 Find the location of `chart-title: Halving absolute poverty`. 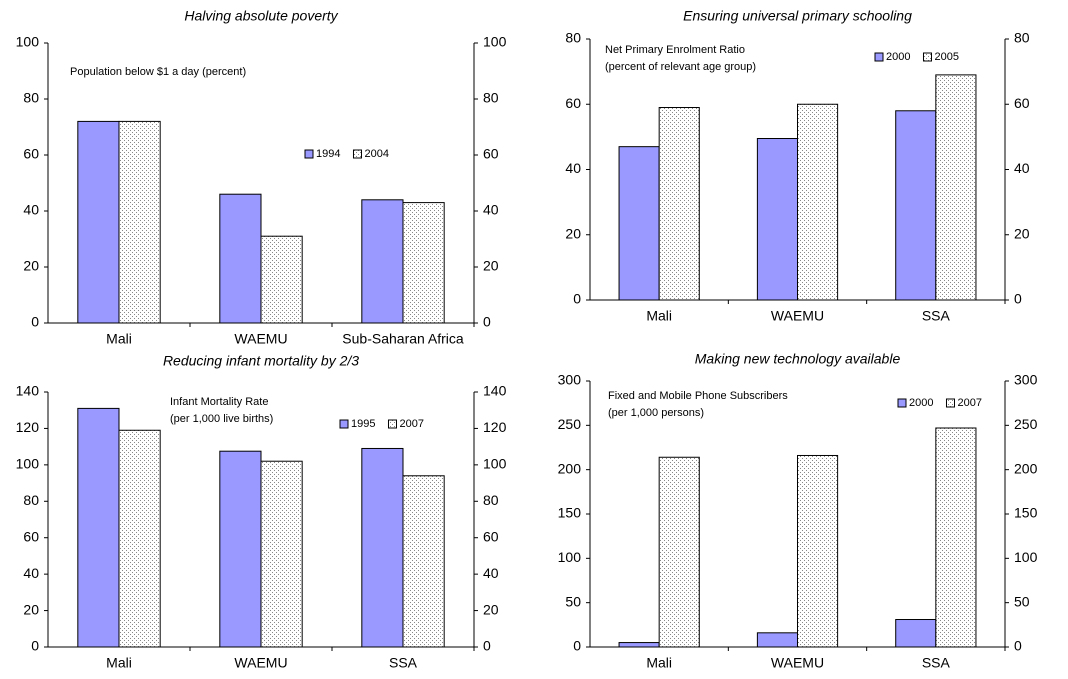

chart-title: Halving absolute poverty is located at coordinates (261, 16).